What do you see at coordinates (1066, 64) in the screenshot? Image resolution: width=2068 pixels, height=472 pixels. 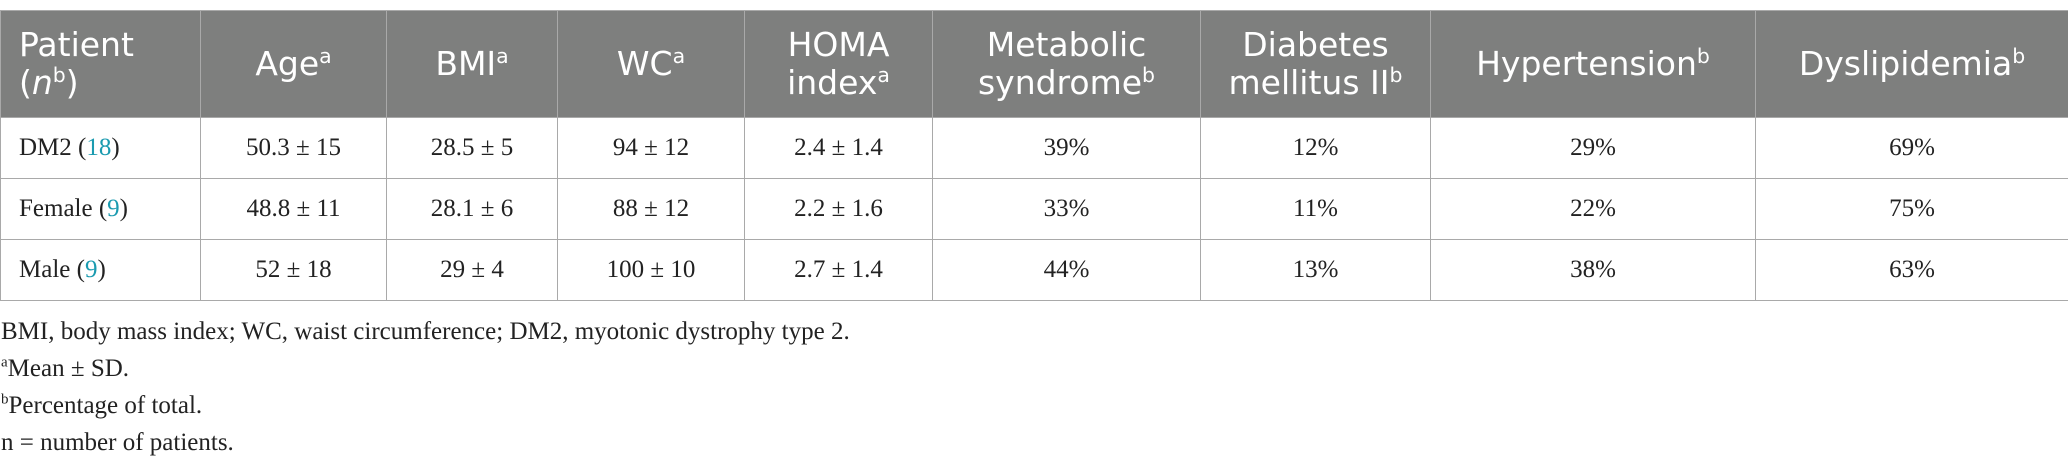 I see `header-metabolic-syndrome: Metabolic syndromeb` at bounding box center [1066, 64].